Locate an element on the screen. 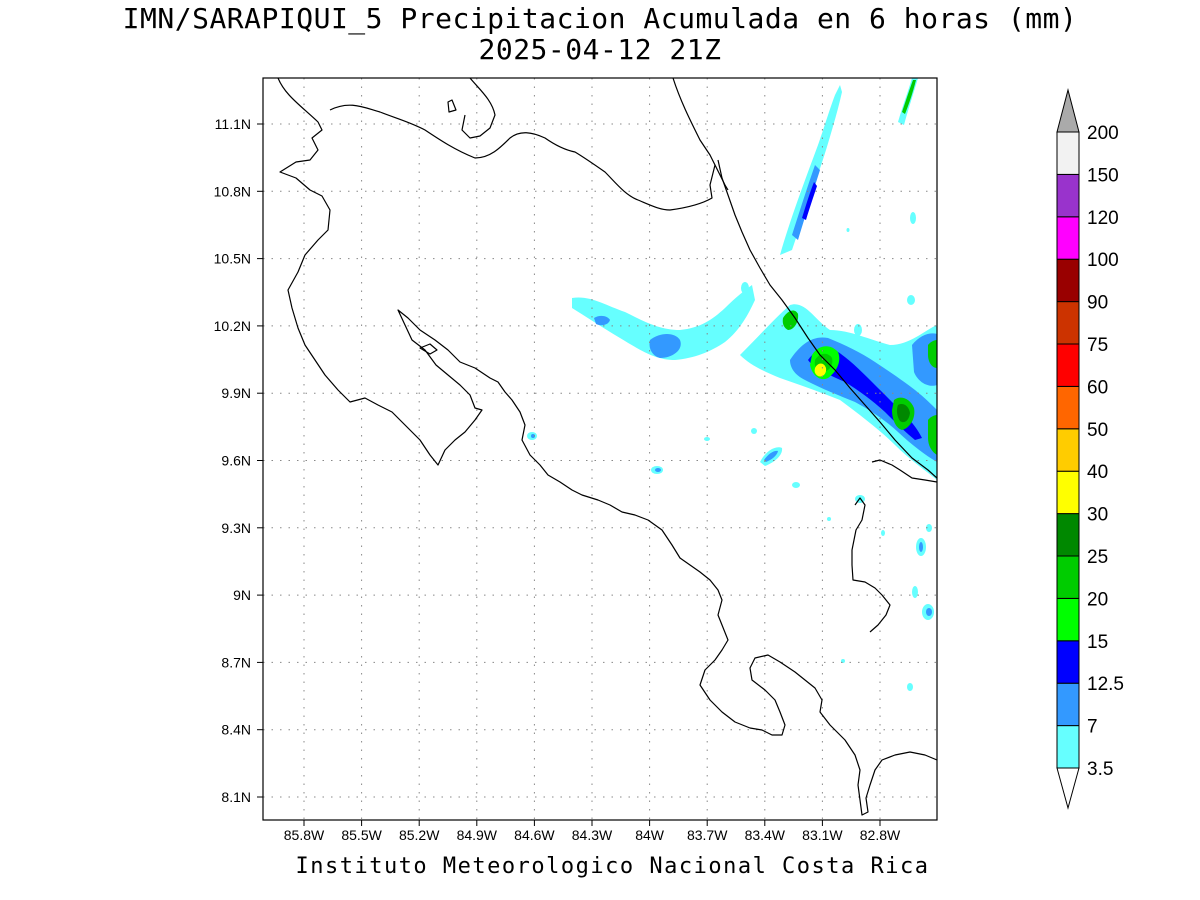  map-date: 2025-04-12 21Z is located at coordinates (600, 49).